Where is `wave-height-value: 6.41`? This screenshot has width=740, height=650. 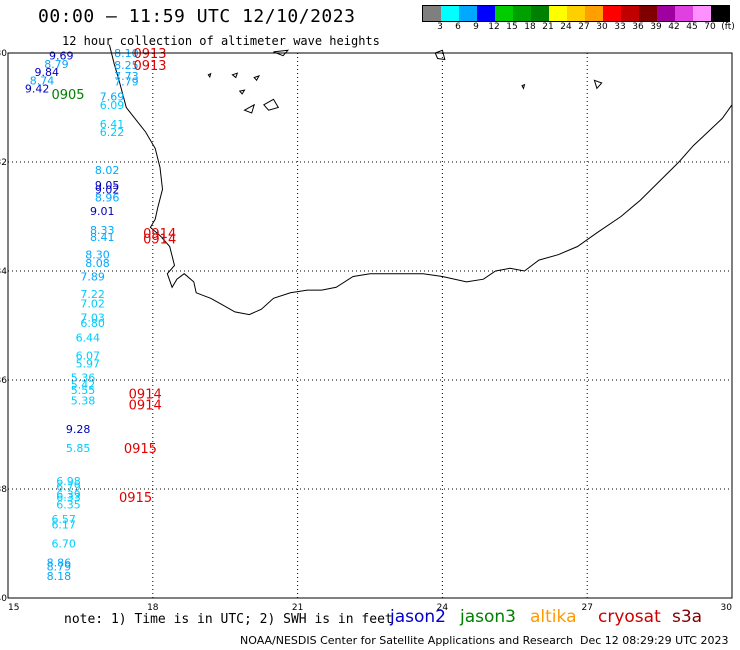
wave-height-value: 6.41 is located at coordinates (112, 124).